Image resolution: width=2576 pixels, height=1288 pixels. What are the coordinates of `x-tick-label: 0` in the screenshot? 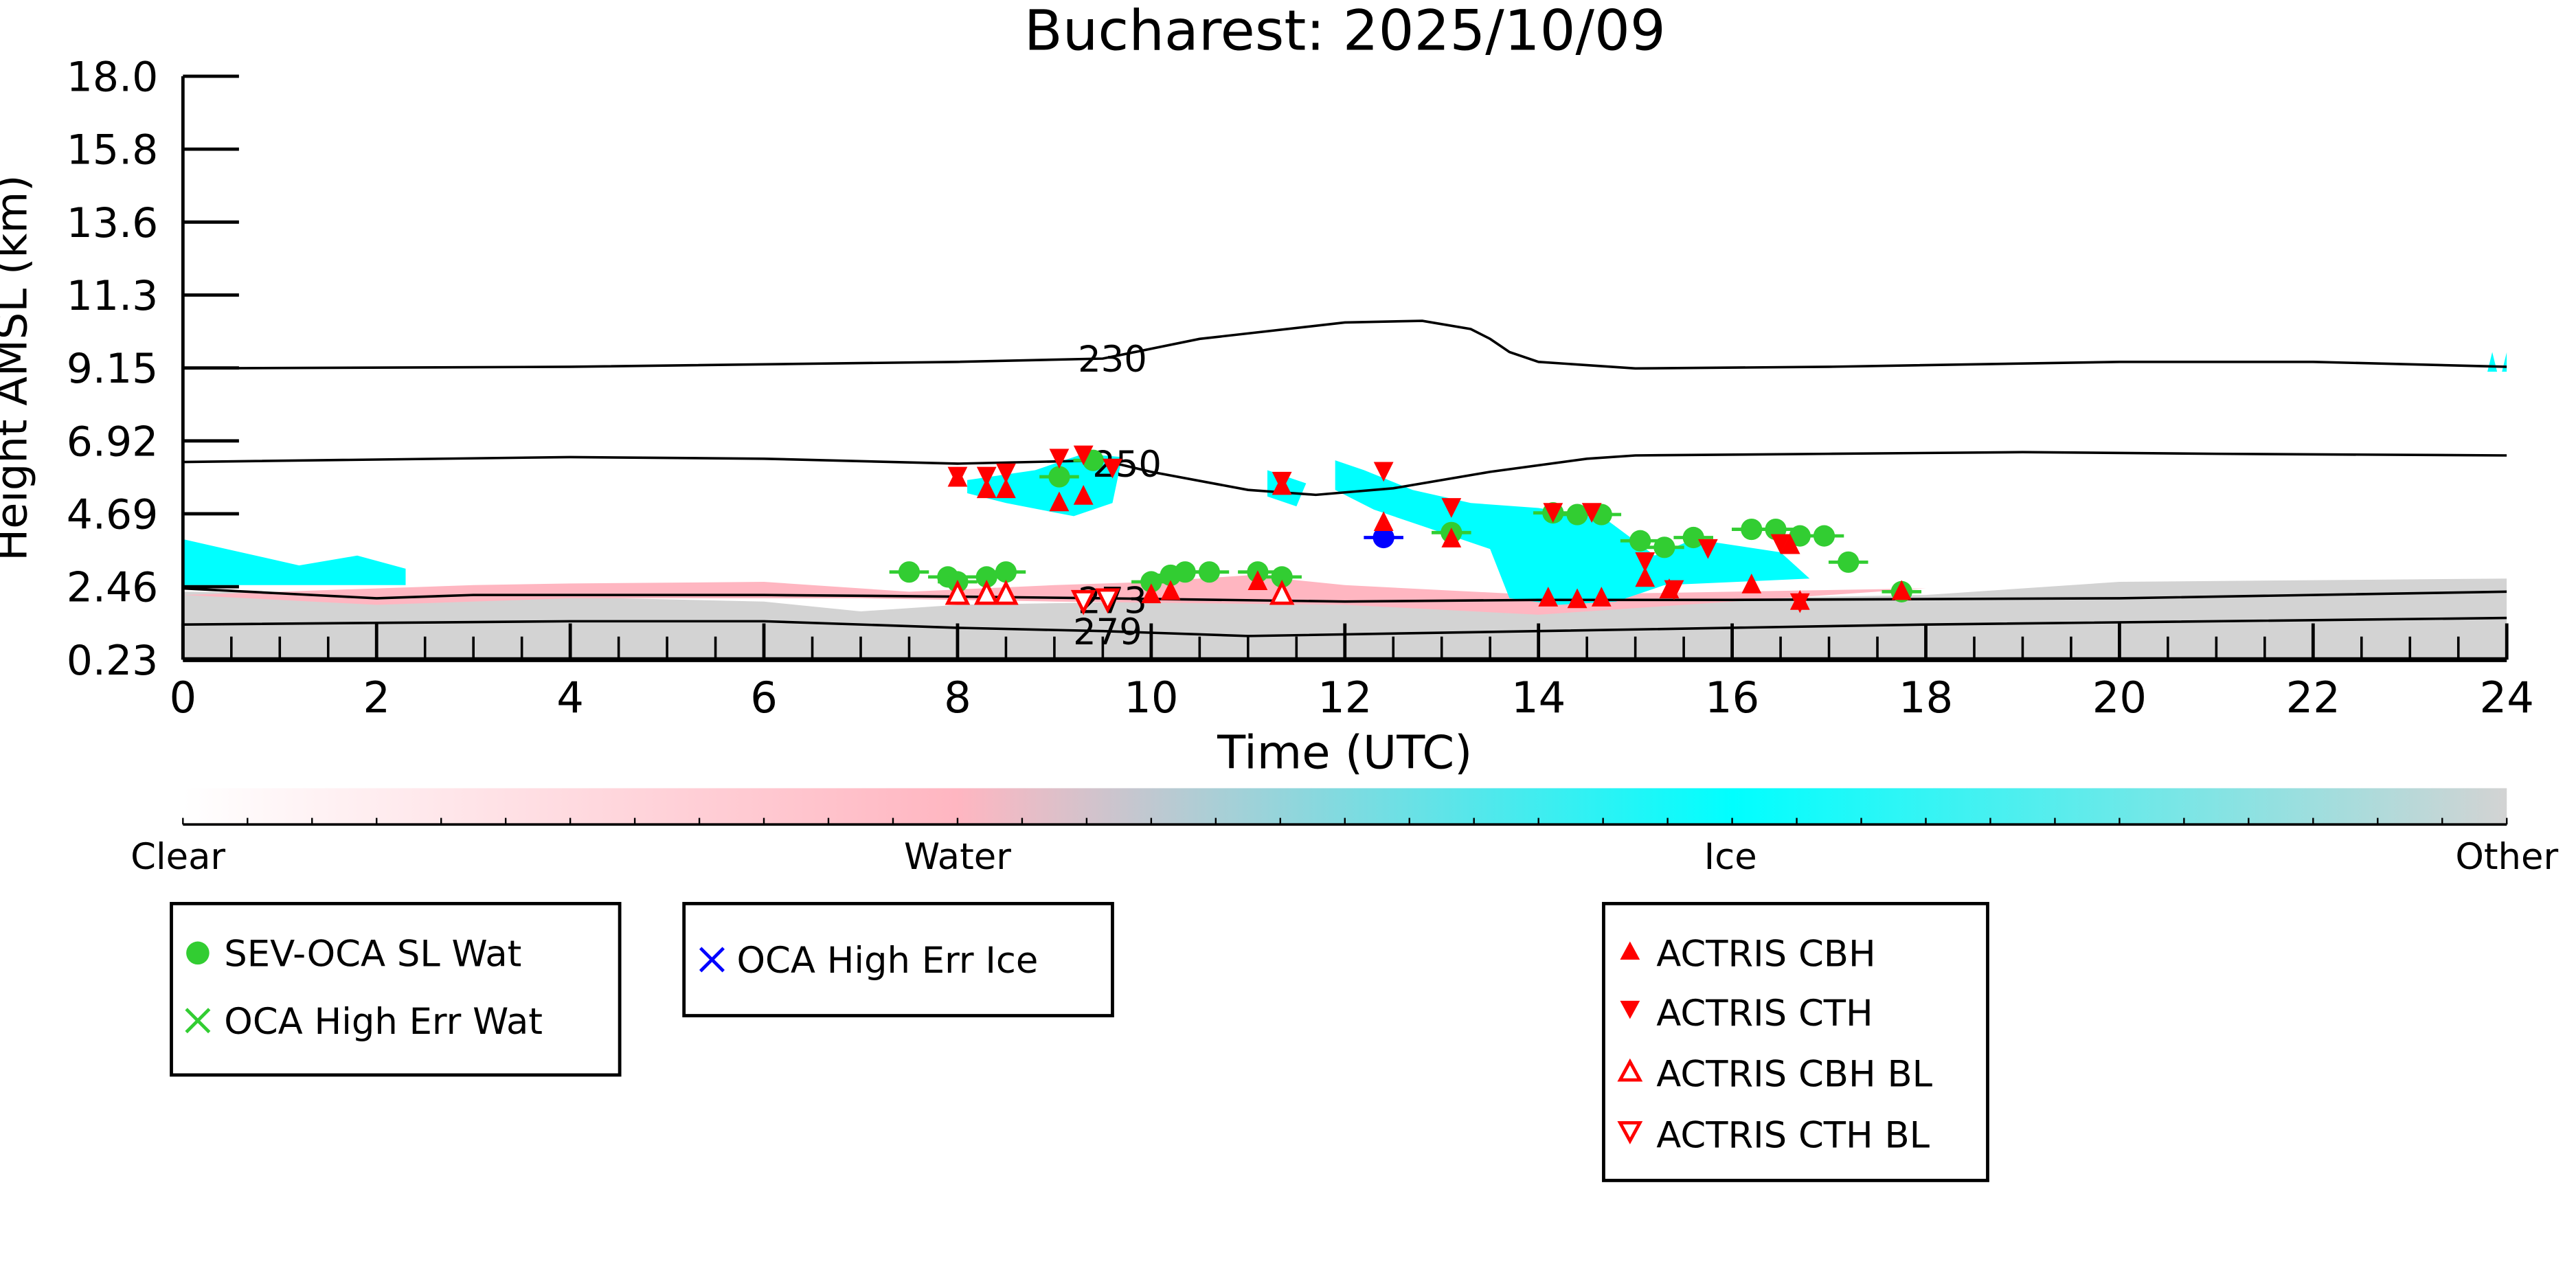 It's located at (182, 698).